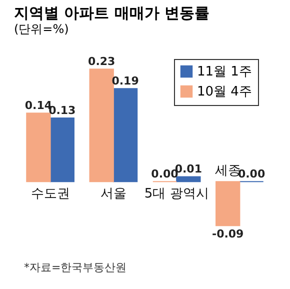  I want to click on chart-subtitle: (단위=%), so click(41, 29).